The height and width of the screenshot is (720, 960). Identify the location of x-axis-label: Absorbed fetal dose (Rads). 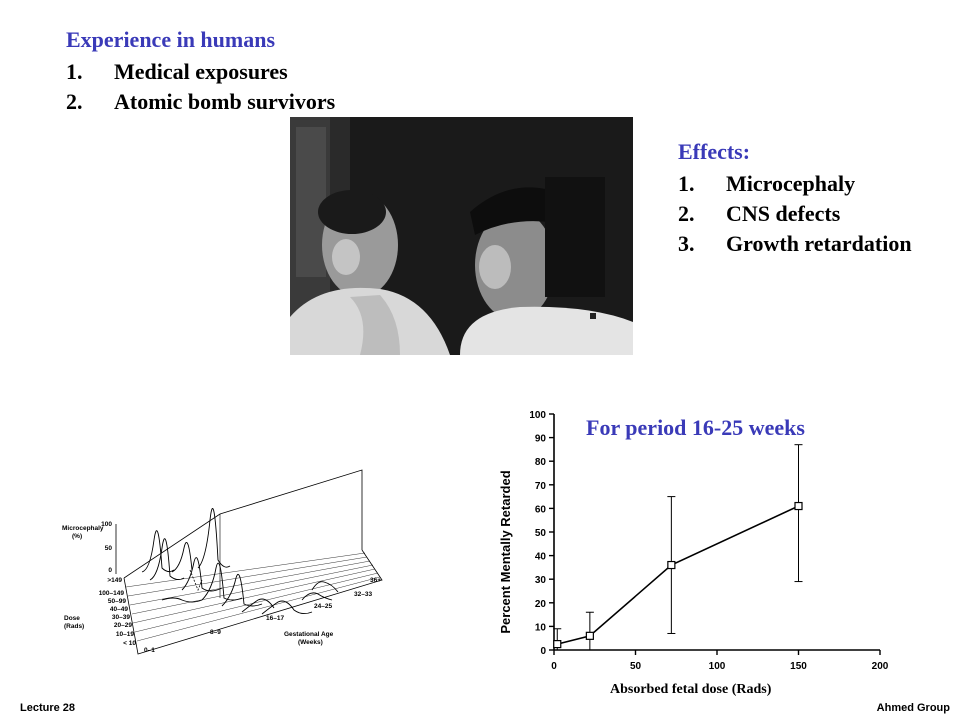
(691, 689).